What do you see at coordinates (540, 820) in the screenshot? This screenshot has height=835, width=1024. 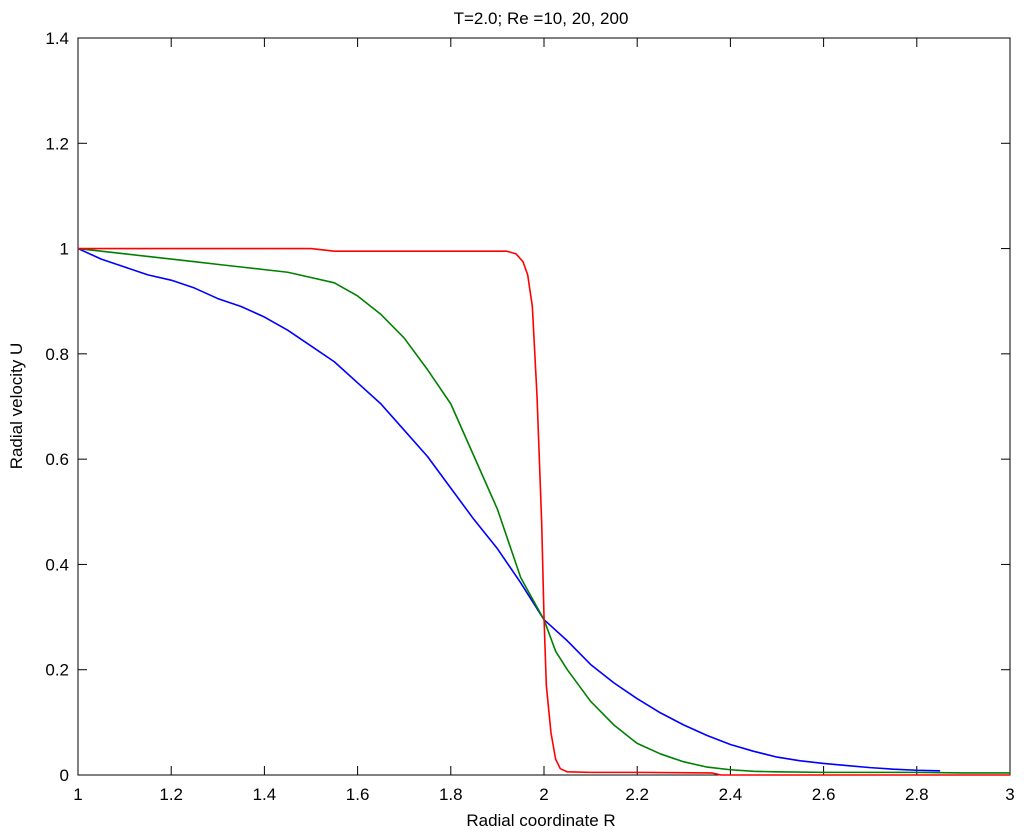 I see `x-axis-label: Radial coordinate R` at bounding box center [540, 820].